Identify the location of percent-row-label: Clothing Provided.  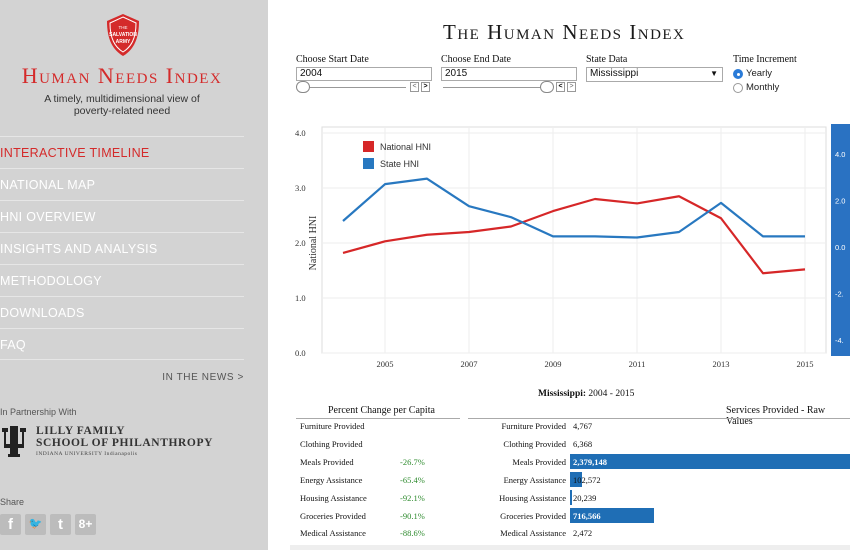
(331, 443).